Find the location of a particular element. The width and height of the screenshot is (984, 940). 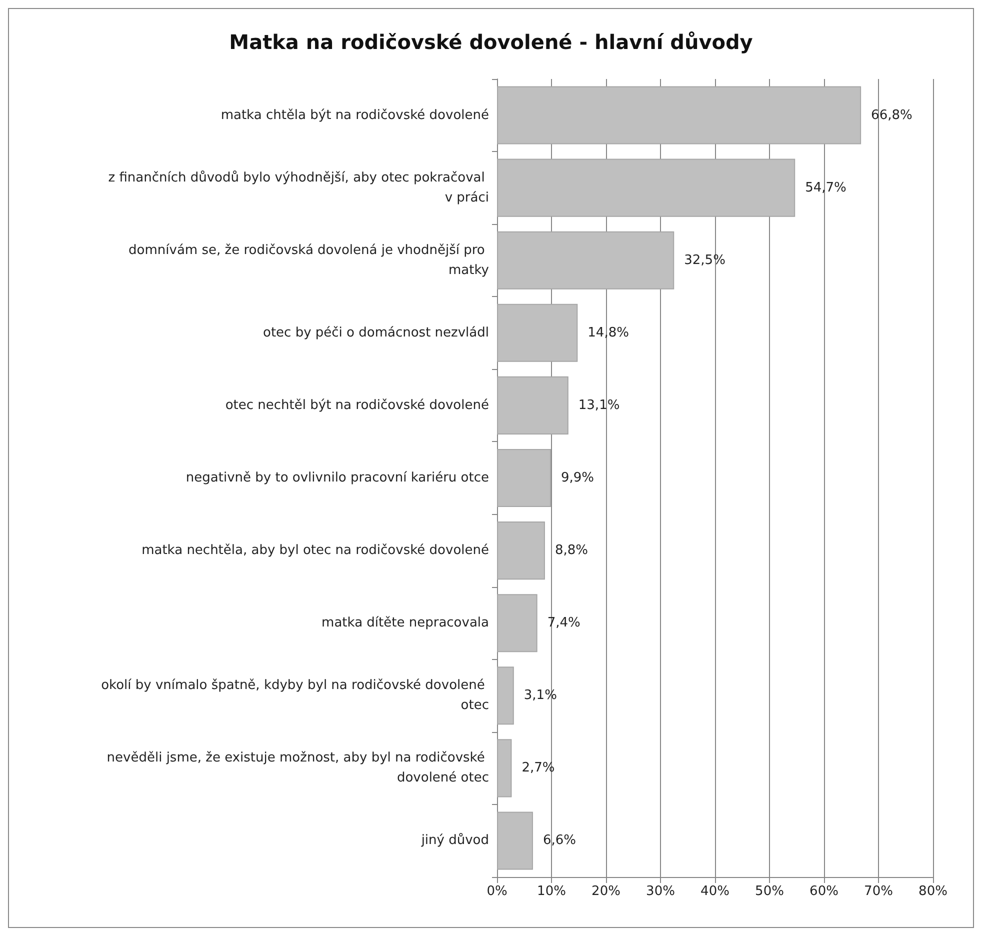

x-tick-label: 20% is located at coordinates (606, 891).